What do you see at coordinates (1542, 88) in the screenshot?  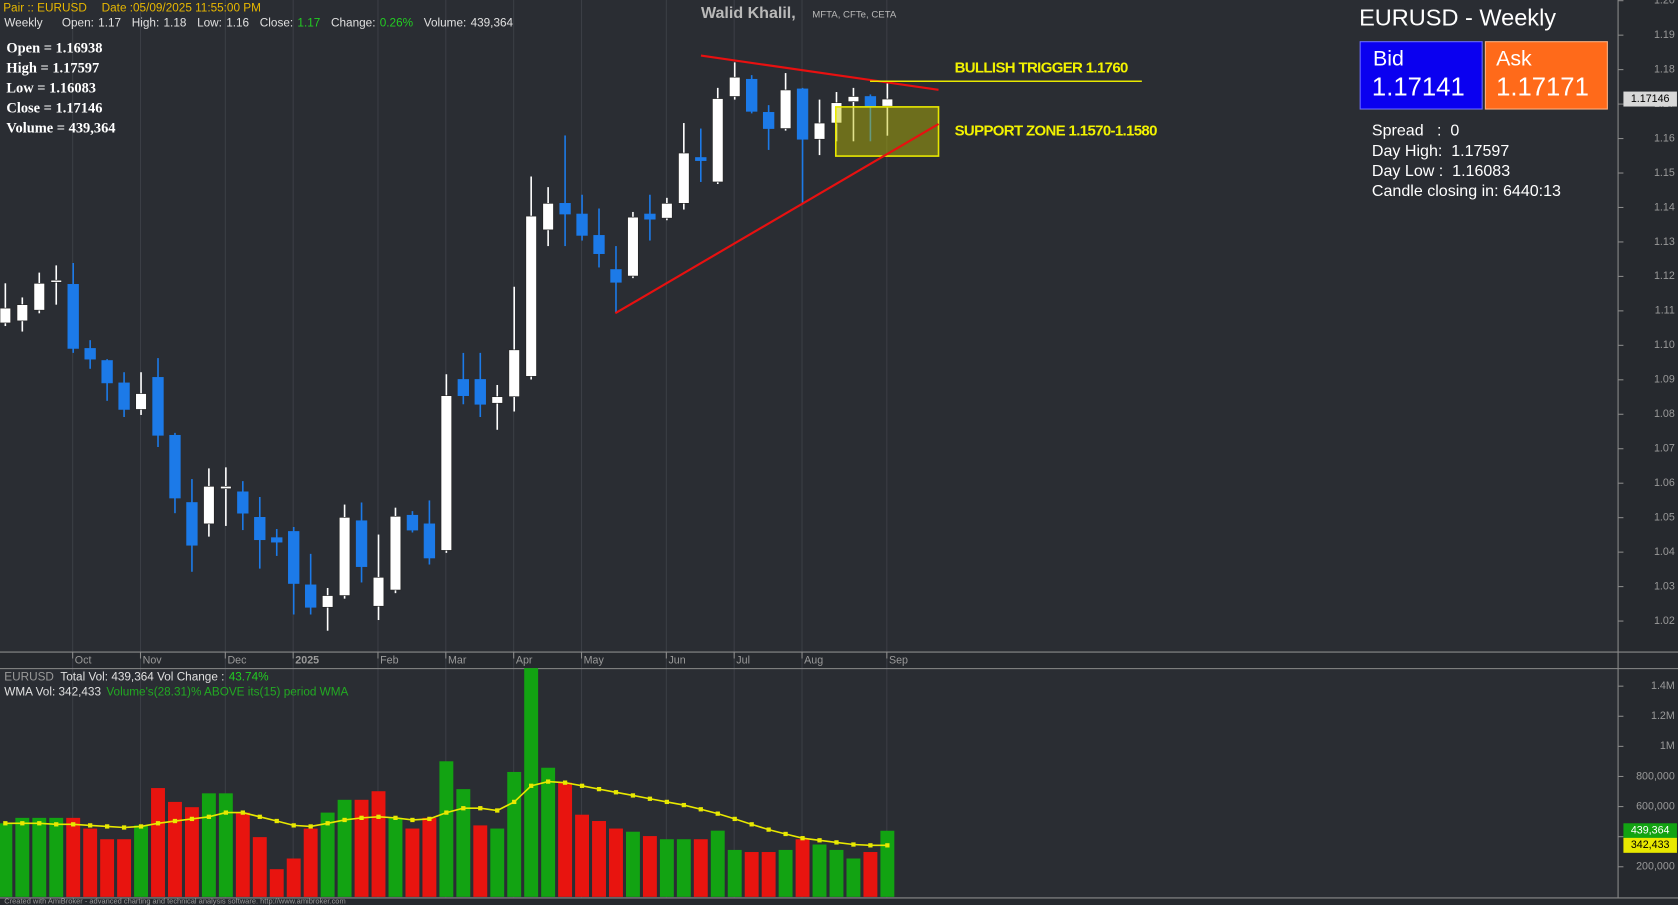 I see `ask-value: 1.17171` at bounding box center [1542, 88].